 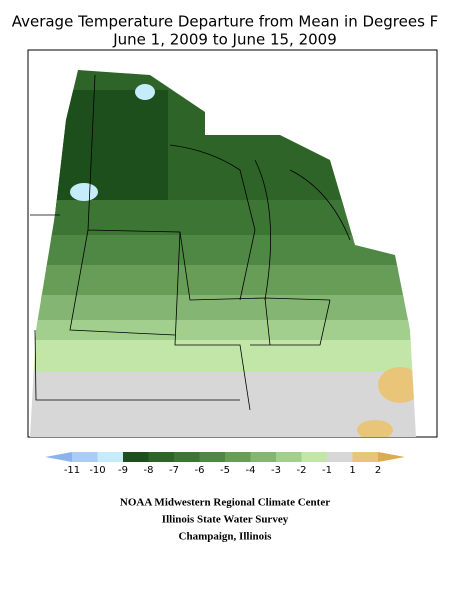 I want to click on legend-label: -10, so click(x=97, y=470).